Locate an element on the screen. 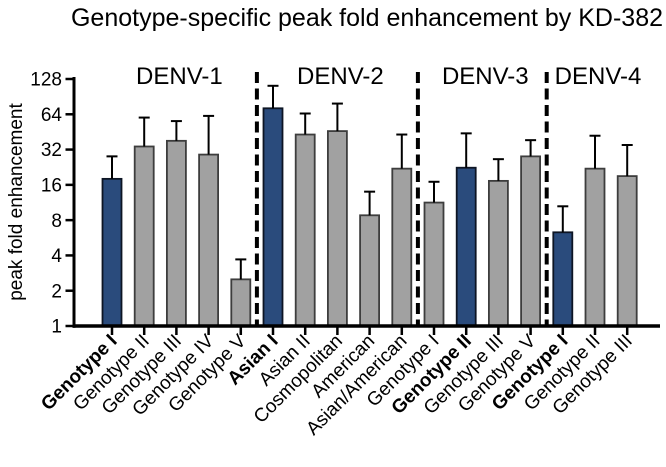 This screenshot has width=666, height=467. group-label: DENV-1 is located at coordinates (179, 76).